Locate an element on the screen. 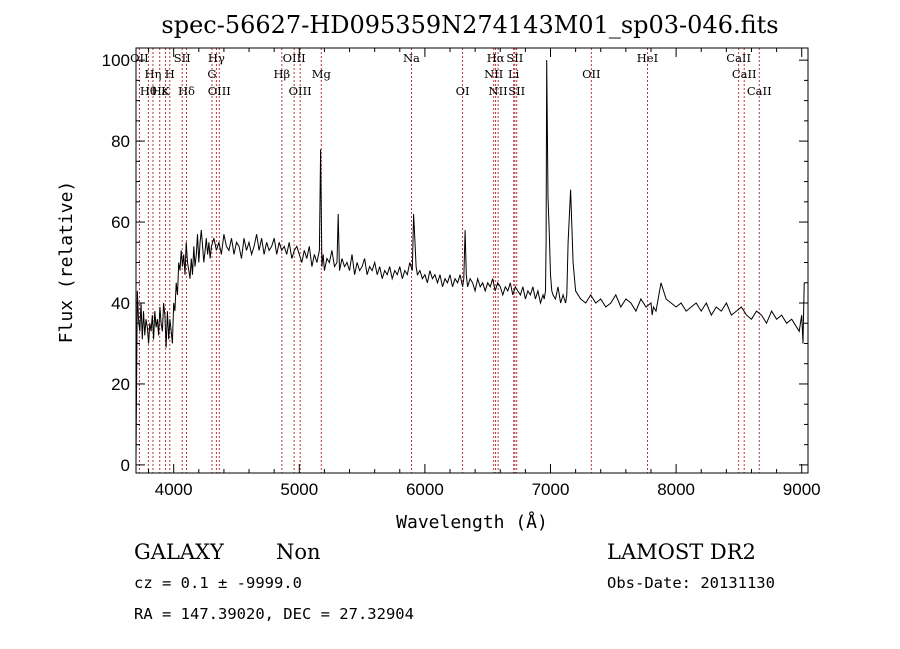 Image resolution: width=900 pixels, height=649 pixels. line-marker-label-2: Hθ is located at coordinates (148, 91).